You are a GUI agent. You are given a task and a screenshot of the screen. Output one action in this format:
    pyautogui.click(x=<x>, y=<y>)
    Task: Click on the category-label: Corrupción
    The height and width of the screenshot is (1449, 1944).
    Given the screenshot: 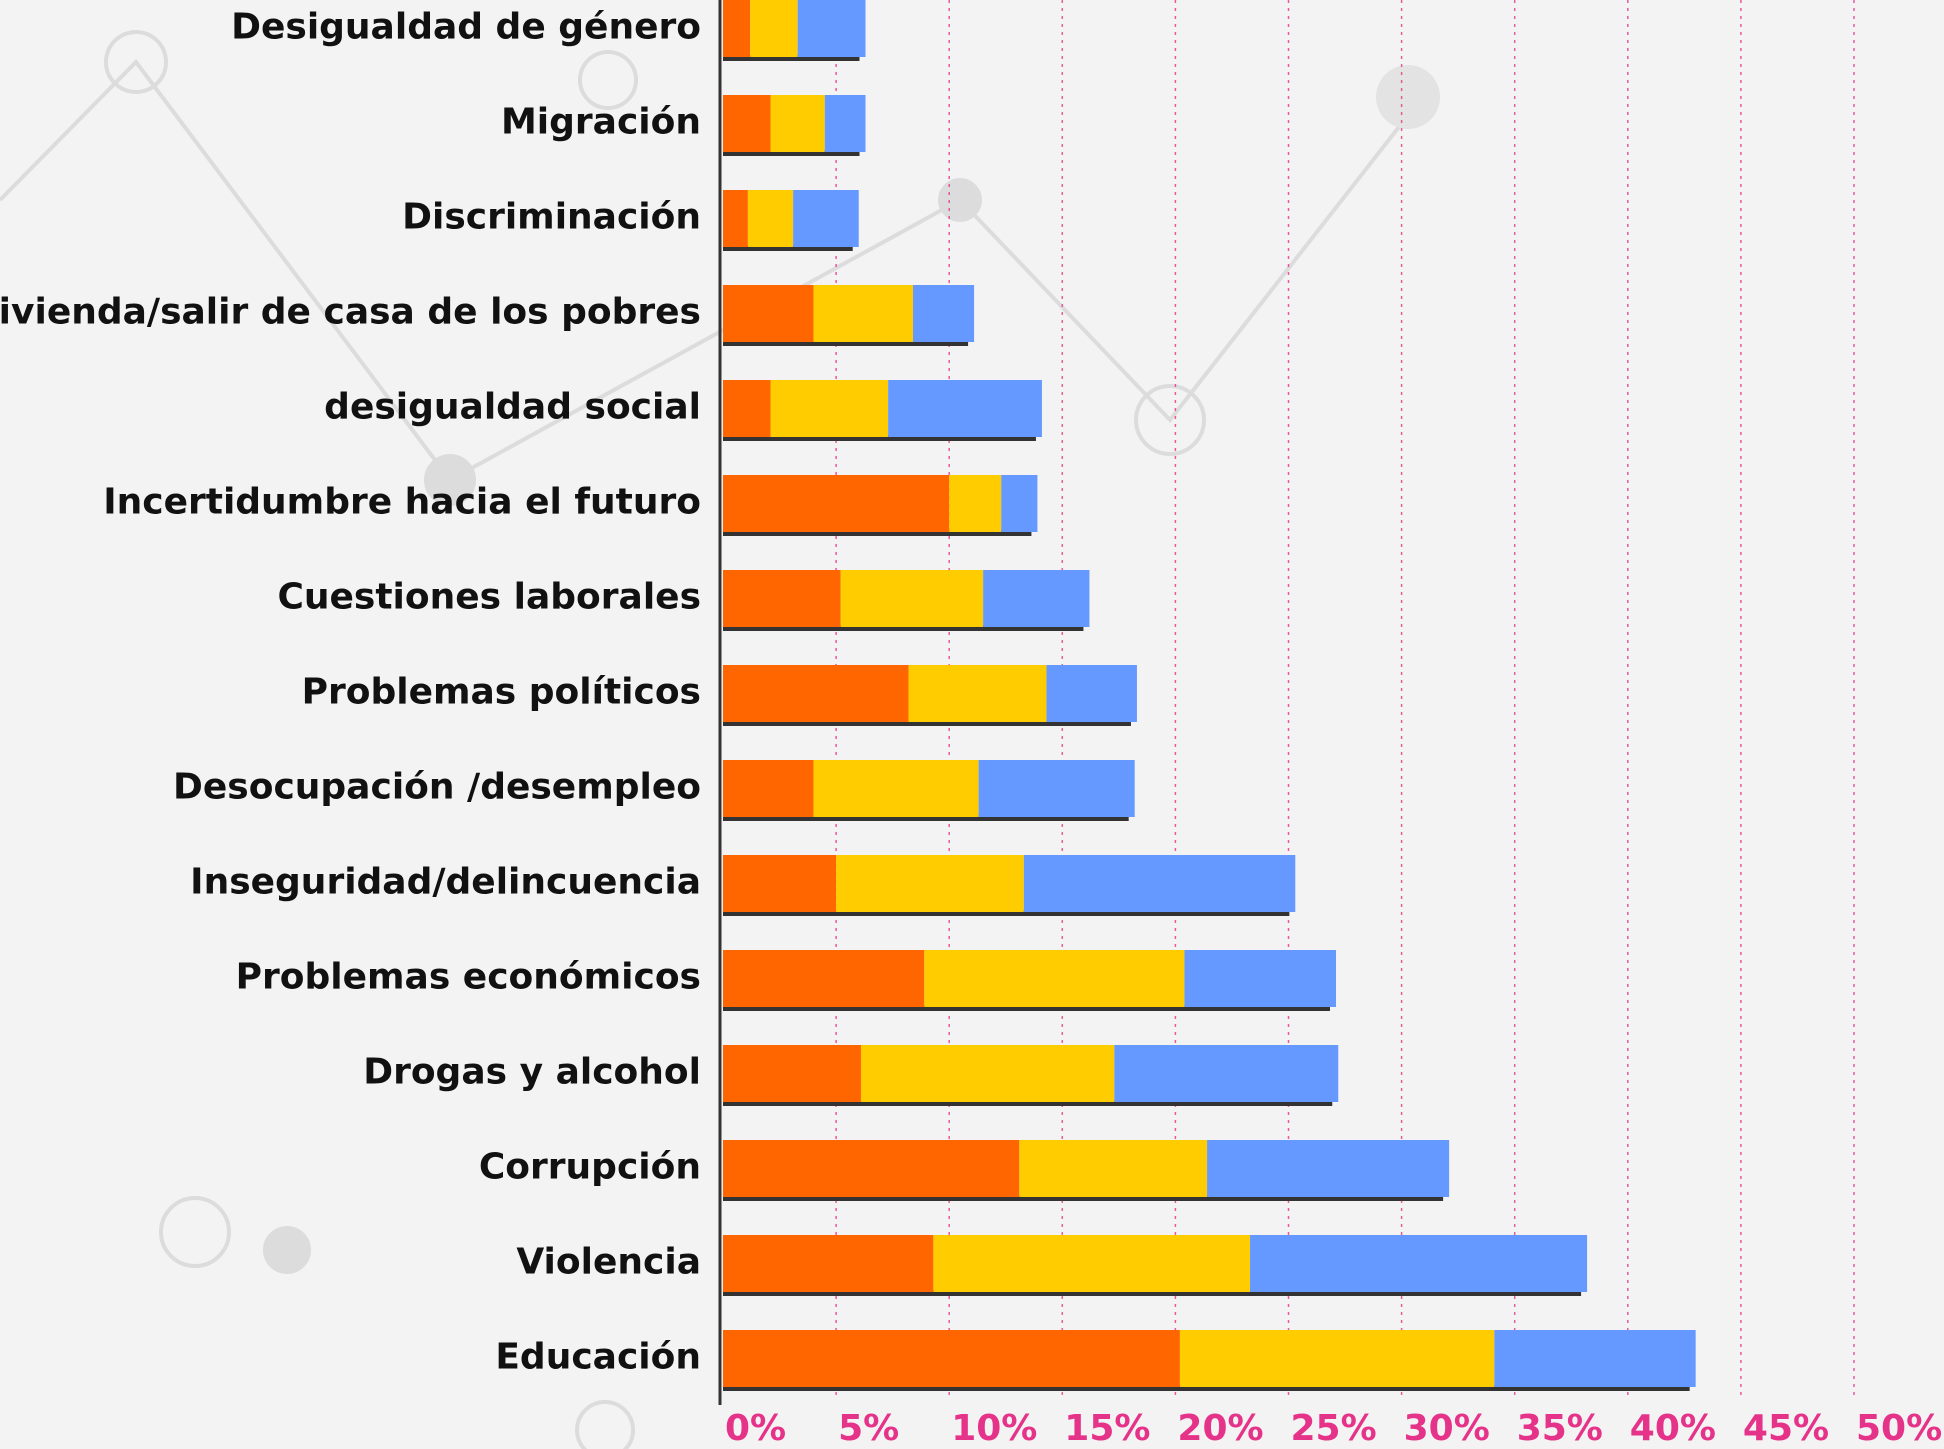 What is the action you would take?
    pyautogui.click(x=590, y=1167)
    